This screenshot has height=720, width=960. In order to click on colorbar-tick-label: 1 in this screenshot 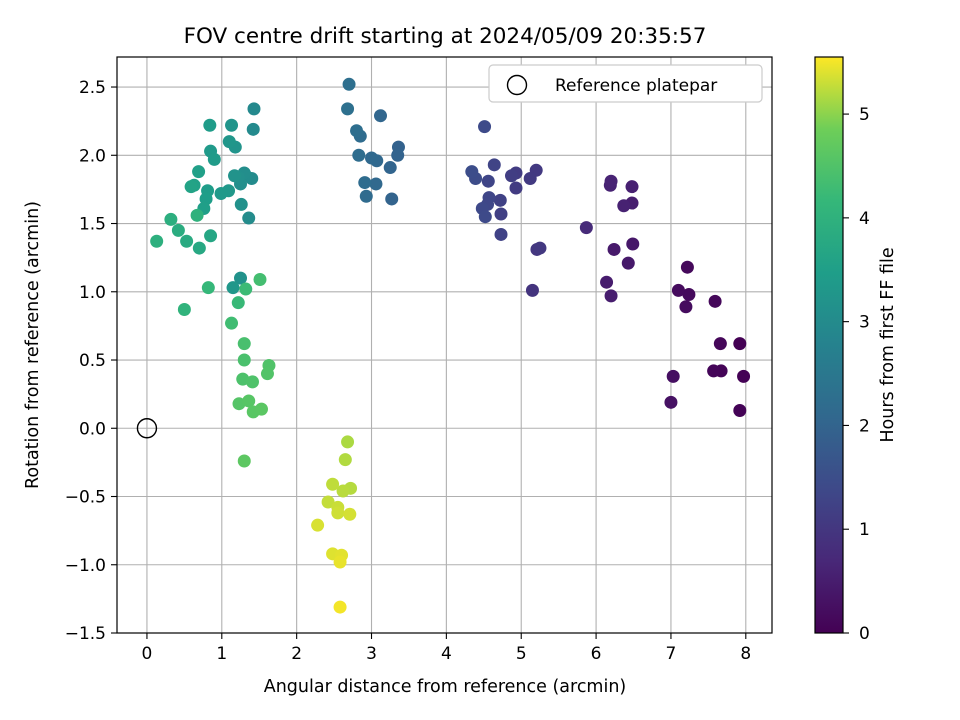, I will do `click(864, 530)`.